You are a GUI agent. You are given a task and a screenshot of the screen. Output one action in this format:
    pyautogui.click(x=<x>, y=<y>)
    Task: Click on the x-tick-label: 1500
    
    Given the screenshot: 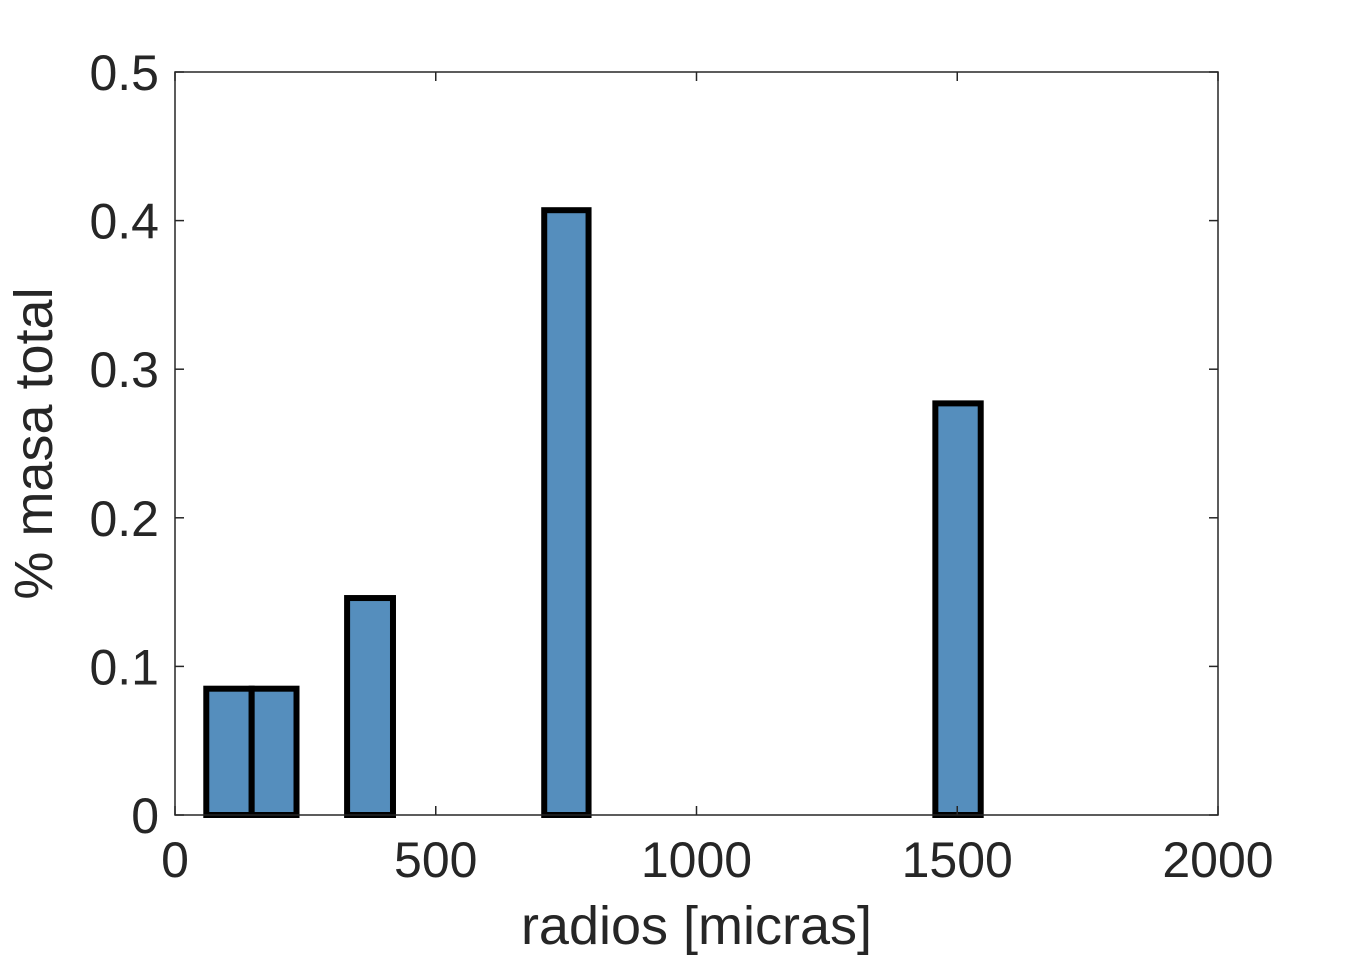 What is the action you would take?
    pyautogui.click(x=957, y=860)
    